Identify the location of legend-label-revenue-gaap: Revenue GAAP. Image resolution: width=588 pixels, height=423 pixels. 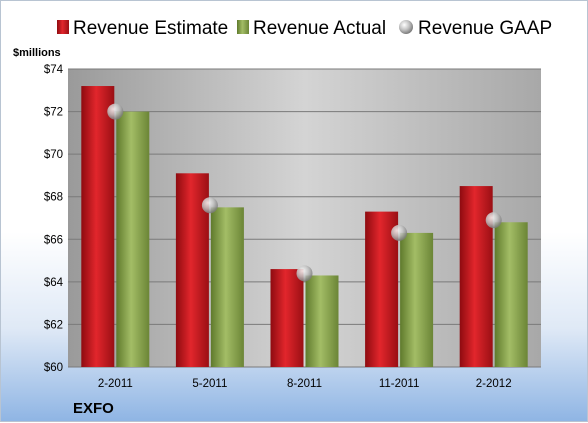
(485, 28).